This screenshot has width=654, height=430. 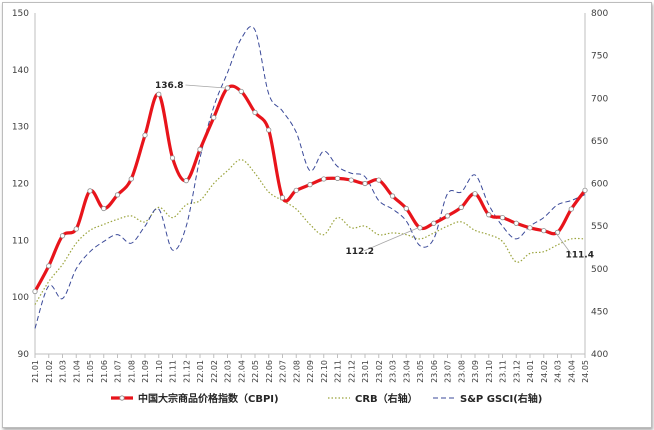 What do you see at coordinates (571, 371) in the screenshot?
I see `x-tick-label: 24.04` at bounding box center [571, 371].